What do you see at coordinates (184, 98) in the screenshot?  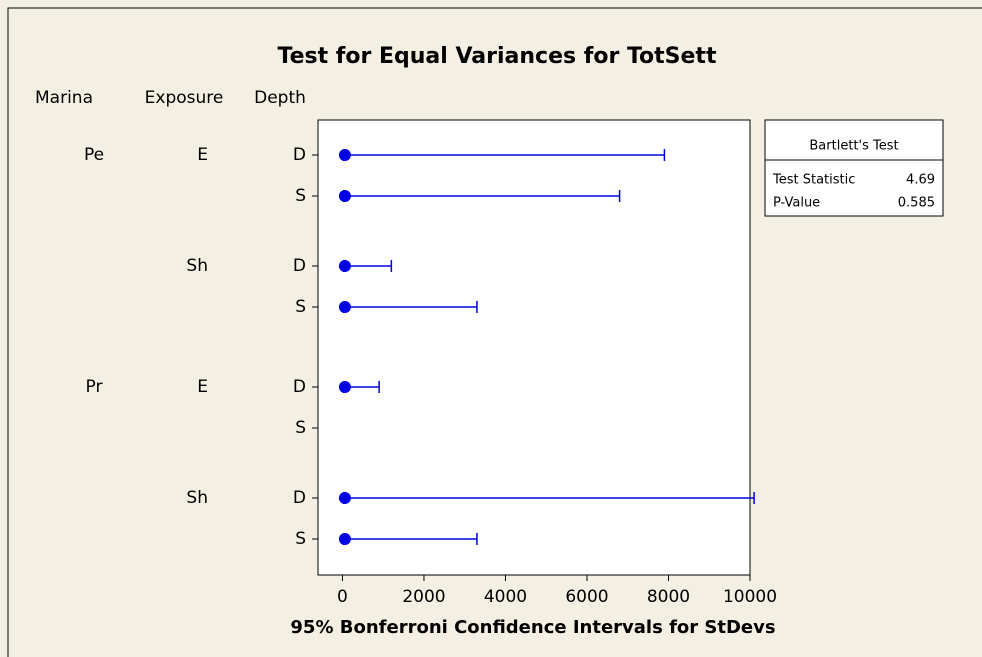 I see `column-header: Exposure` at bounding box center [184, 98].